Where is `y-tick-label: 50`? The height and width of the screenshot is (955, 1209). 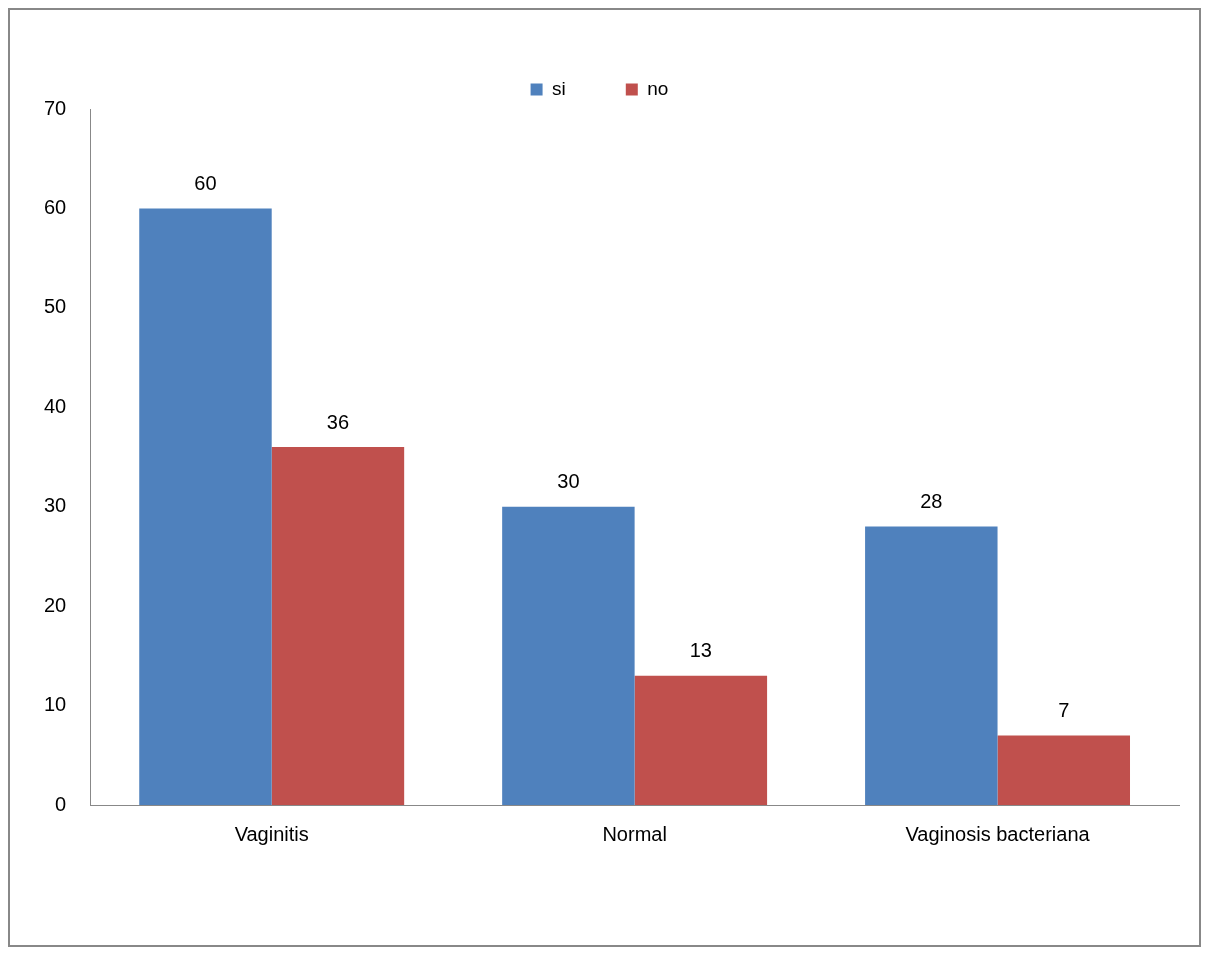
y-tick-label: 50 is located at coordinates (55, 306).